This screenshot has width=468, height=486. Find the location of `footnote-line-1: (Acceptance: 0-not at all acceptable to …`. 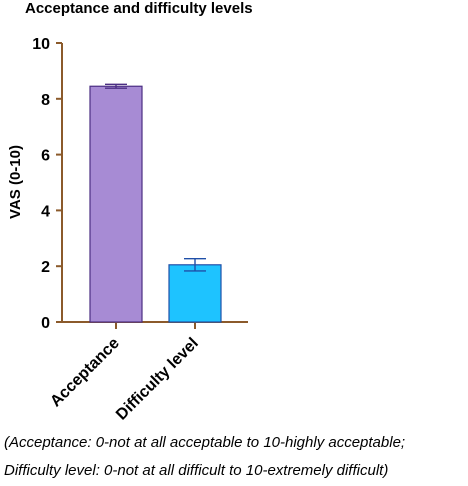

footnote-line-1: (Acceptance: 0-not at all acceptable to … is located at coordinates (205, 442).